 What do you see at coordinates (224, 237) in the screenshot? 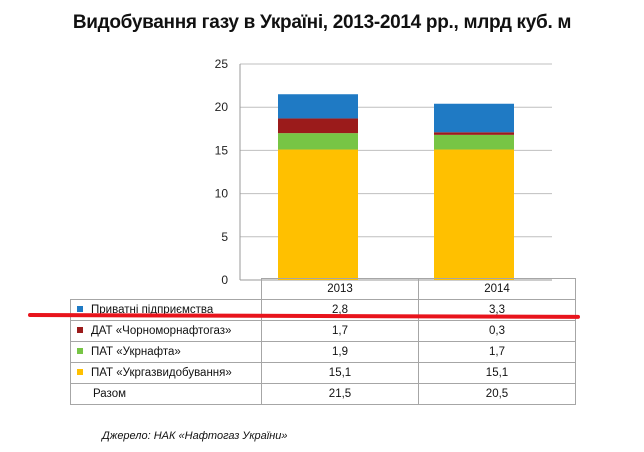
I see `y-tick-label: 5` at bounding box center [224, 237].